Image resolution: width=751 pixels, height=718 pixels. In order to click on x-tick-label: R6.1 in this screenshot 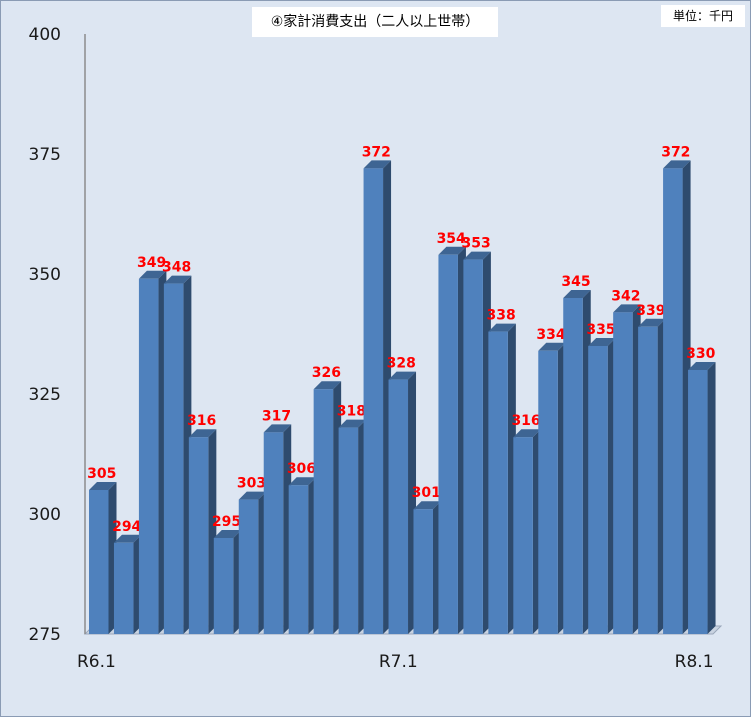, I will do `click(96, 662)`.